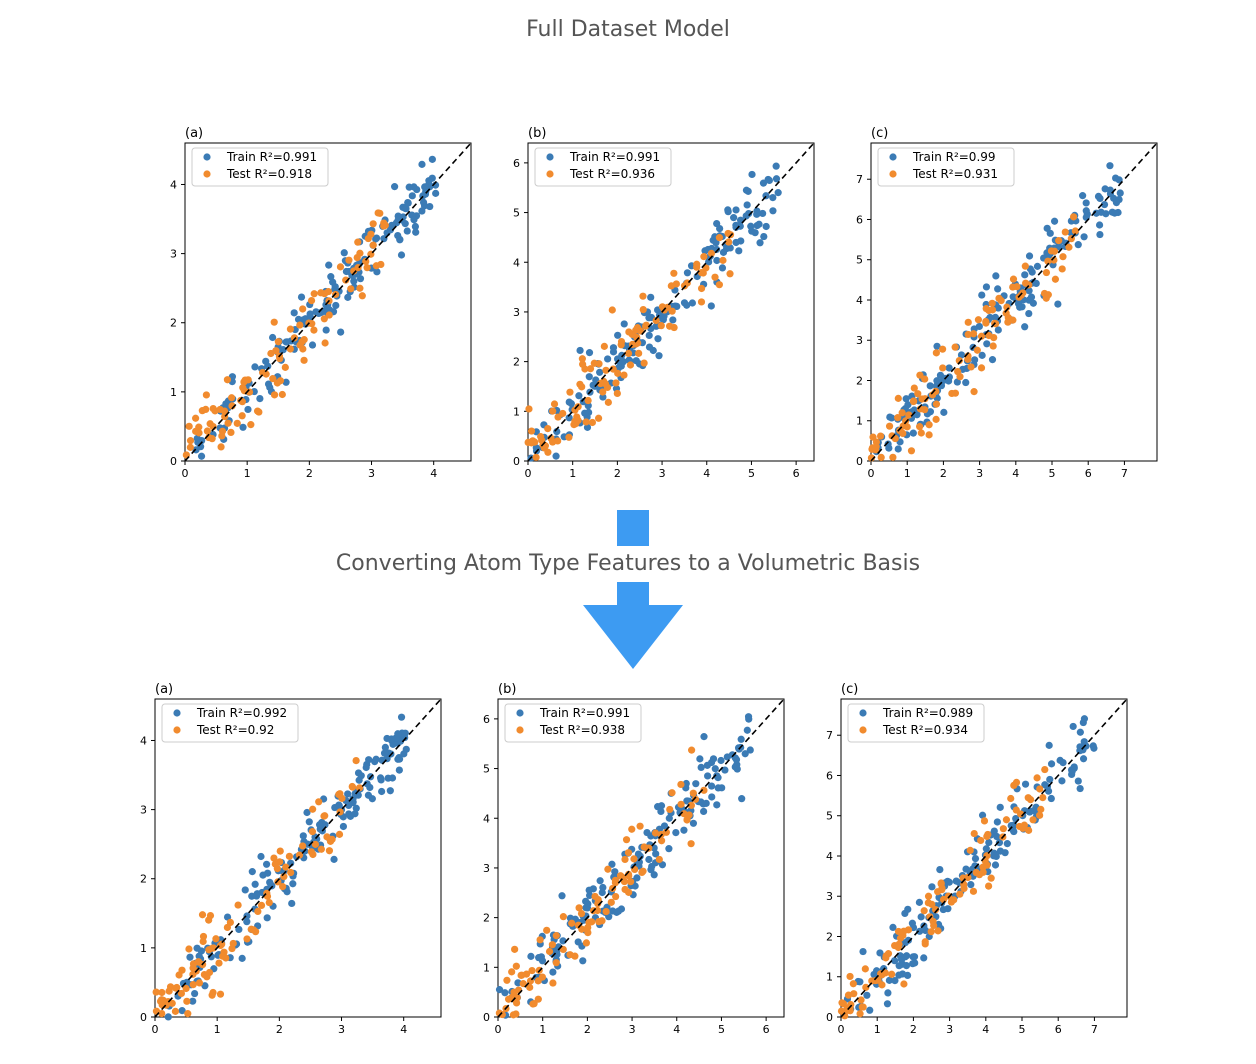  I want to click on legend-test-label: Test R²=0.938, so click(582, 730).